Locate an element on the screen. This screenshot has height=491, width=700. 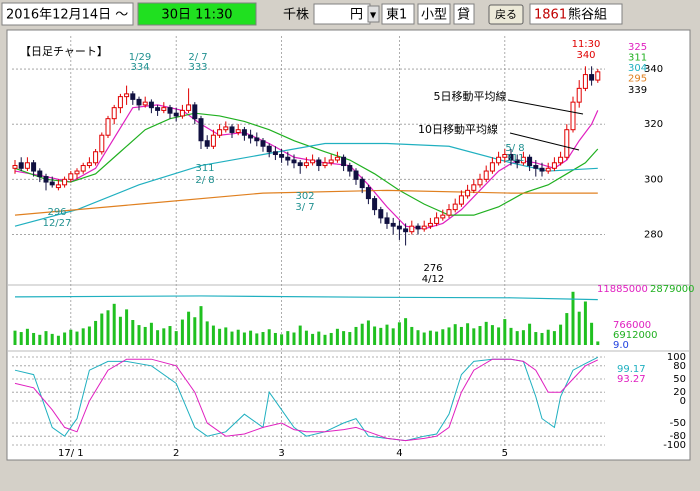
x-tick-label: 3 is located at coordinates (281, 453).